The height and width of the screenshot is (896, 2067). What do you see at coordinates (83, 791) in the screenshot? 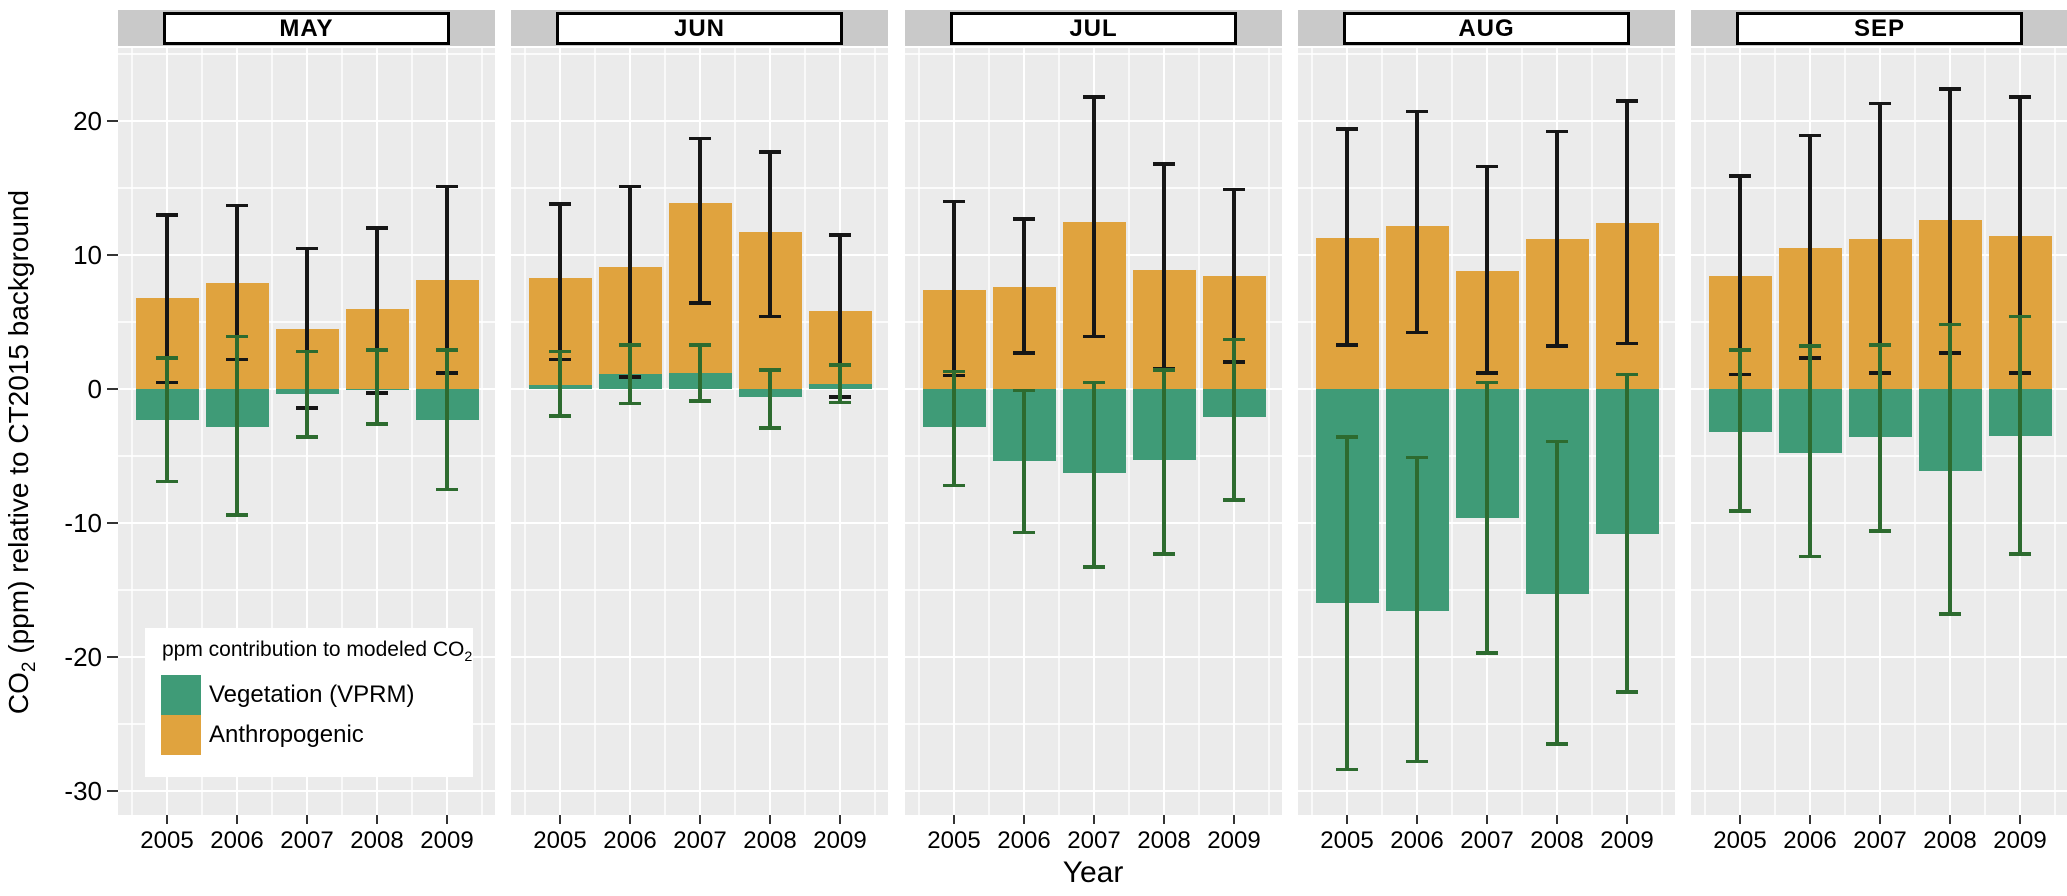
I see `y-tick-label: -30` at bounding box center [83, 791].